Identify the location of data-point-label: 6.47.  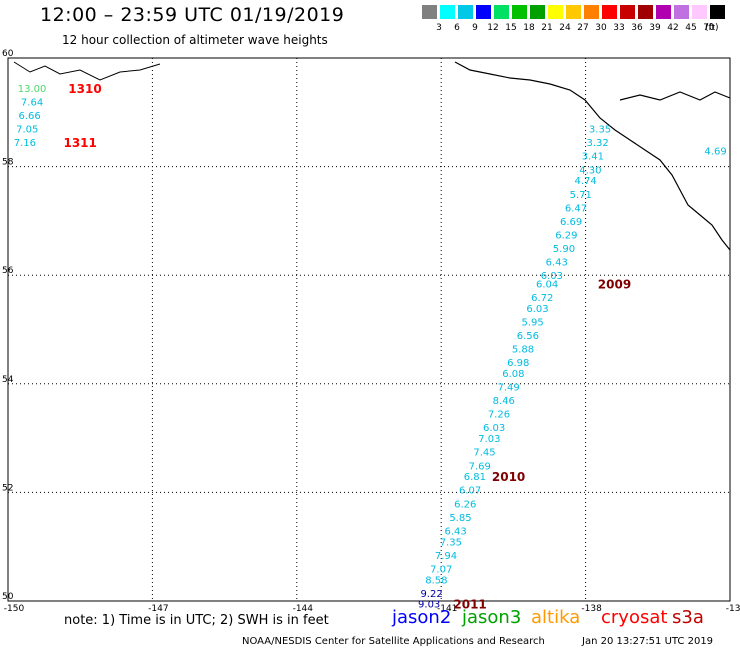
(576, 208).